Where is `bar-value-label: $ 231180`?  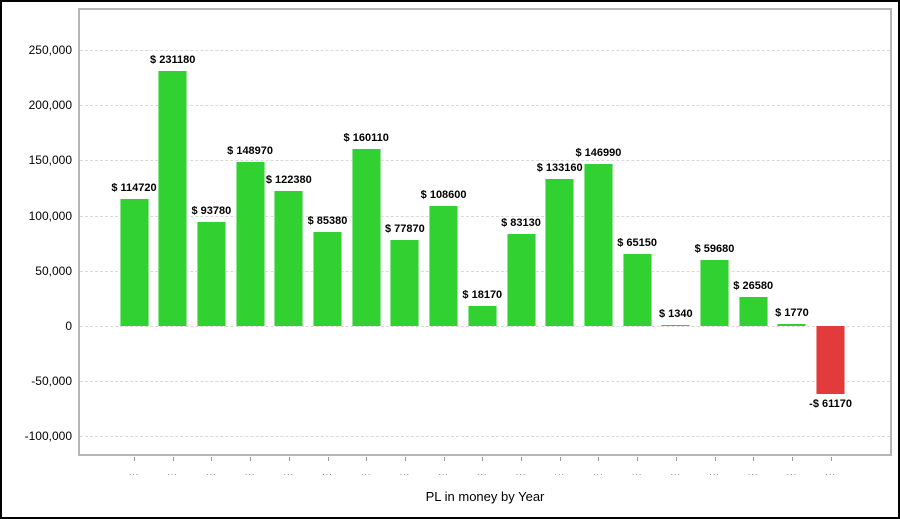 bar-value-label: $ 231180 is located at coordinates (173, 59).